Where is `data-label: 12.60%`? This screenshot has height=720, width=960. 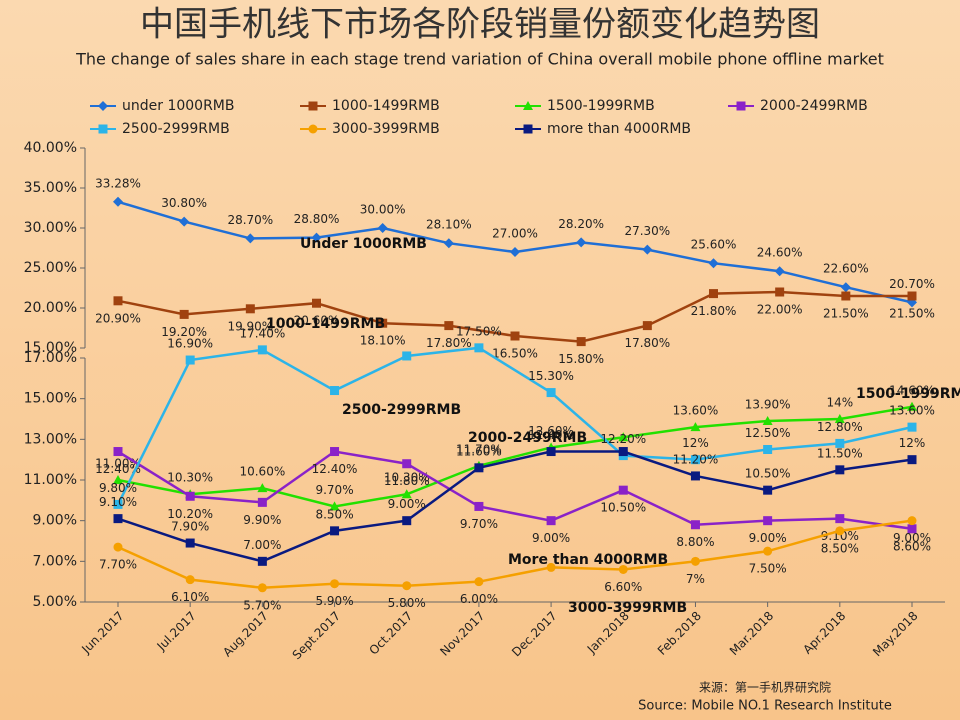
data-label: 12.60% is located at coordinates (551, 431).